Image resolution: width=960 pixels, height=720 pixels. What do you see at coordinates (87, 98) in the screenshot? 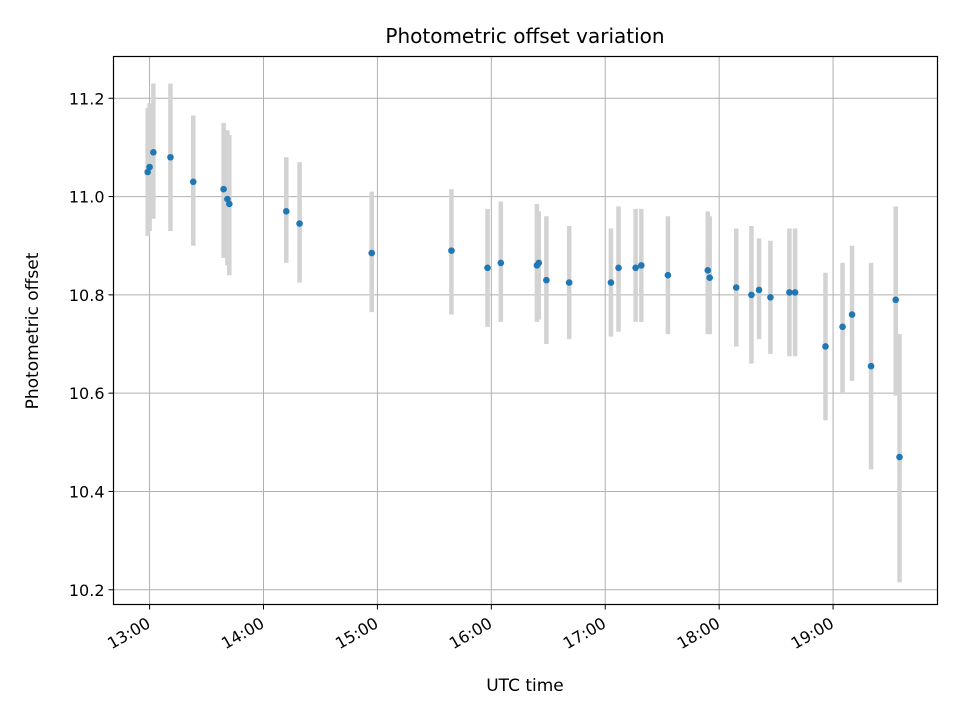
I see `y-tick-label: 11.2` at bounding box center [87, 98].